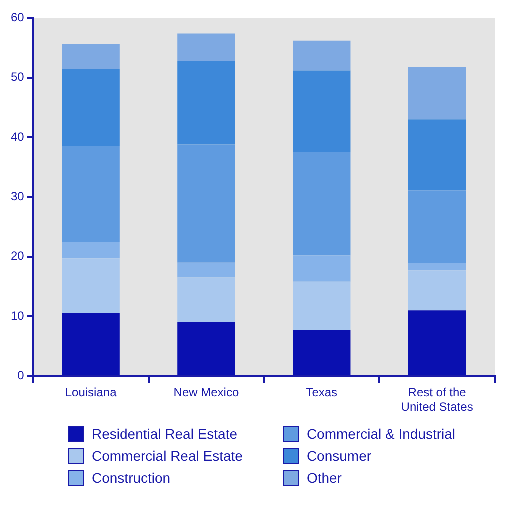  Describe the element at coordinates (17, 315) in the screenshot. I see `y-tick-label: 10` at that location.